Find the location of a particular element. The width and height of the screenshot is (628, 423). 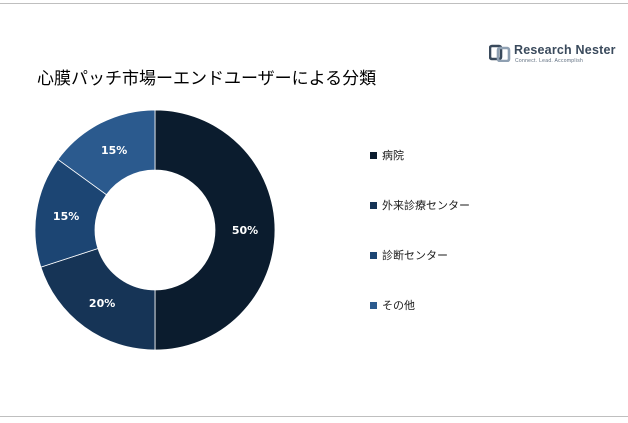

slice-outpatient-center-label: 20% is located at coordinates (102, 303).